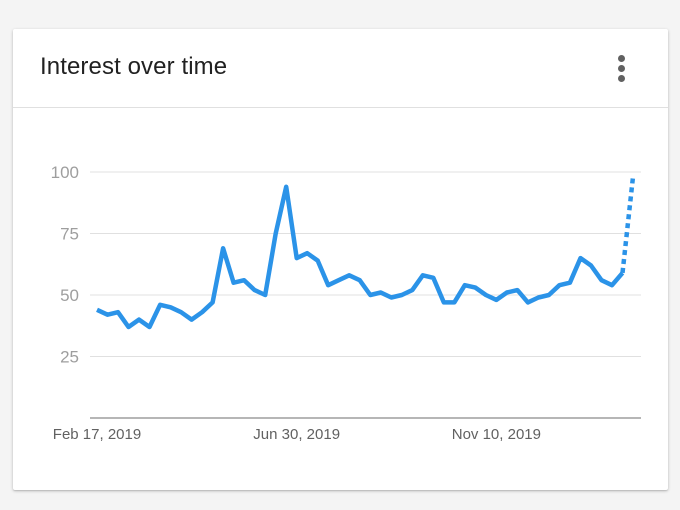  What do you see at coordinates (69, 234) in the screenshot?
I see `y-tick-label: 75` at bounding box center [69, 234].